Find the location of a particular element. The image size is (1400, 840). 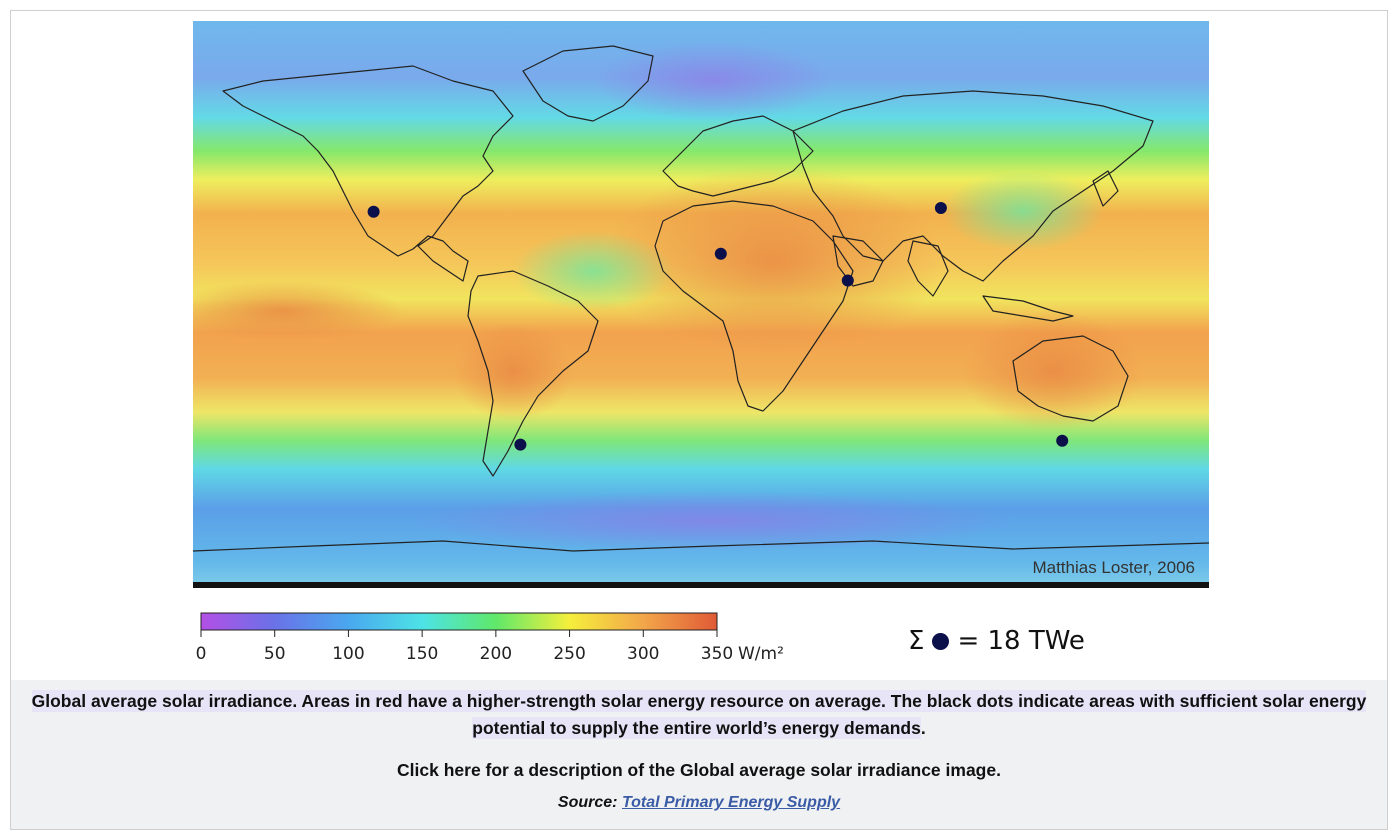

caption-period: . is located at coordinates (923, 728).